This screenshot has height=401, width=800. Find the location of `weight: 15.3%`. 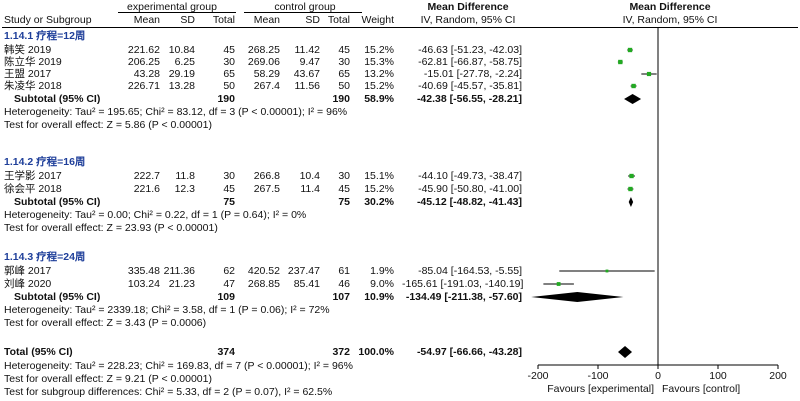

weight: 15.3% is located at coordinates (379, 62).